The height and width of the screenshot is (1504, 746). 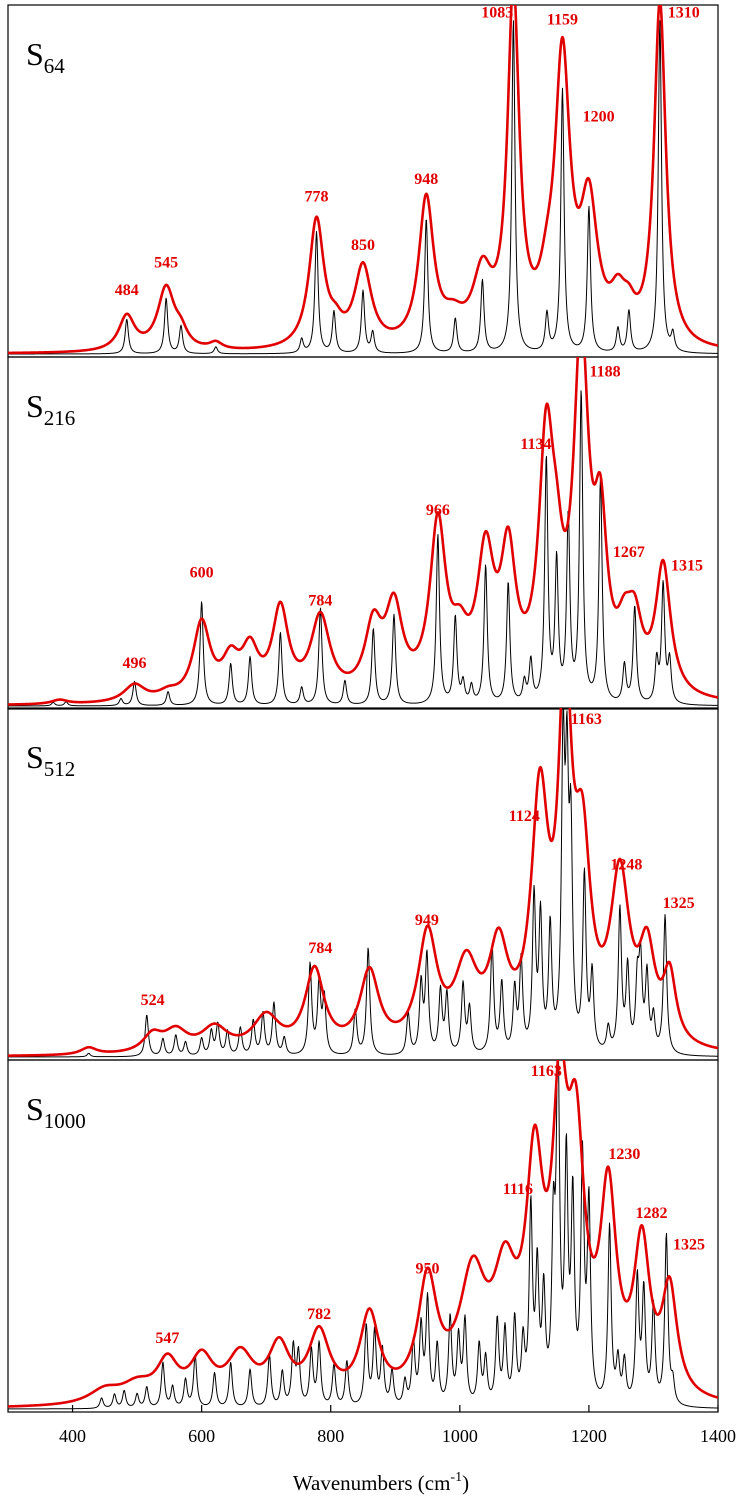 What do you see at coordinates (50, 409) in the screenshot?
I see `panel-label: S216` at bounding box center [50, 409].